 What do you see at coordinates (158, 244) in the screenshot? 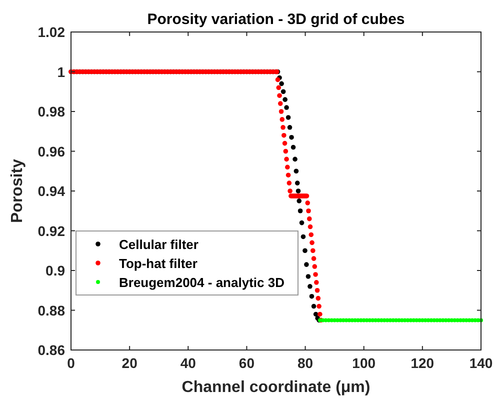
I see `legend-label: Cellular filter` at bounding box center [158, 244].